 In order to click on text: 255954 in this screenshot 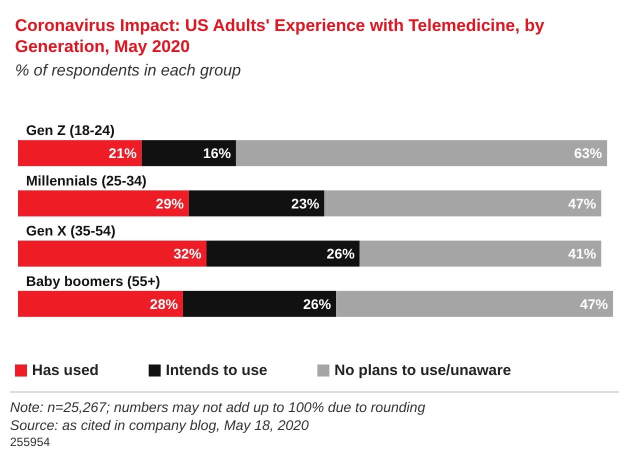, I will do `click(30, 442)`.